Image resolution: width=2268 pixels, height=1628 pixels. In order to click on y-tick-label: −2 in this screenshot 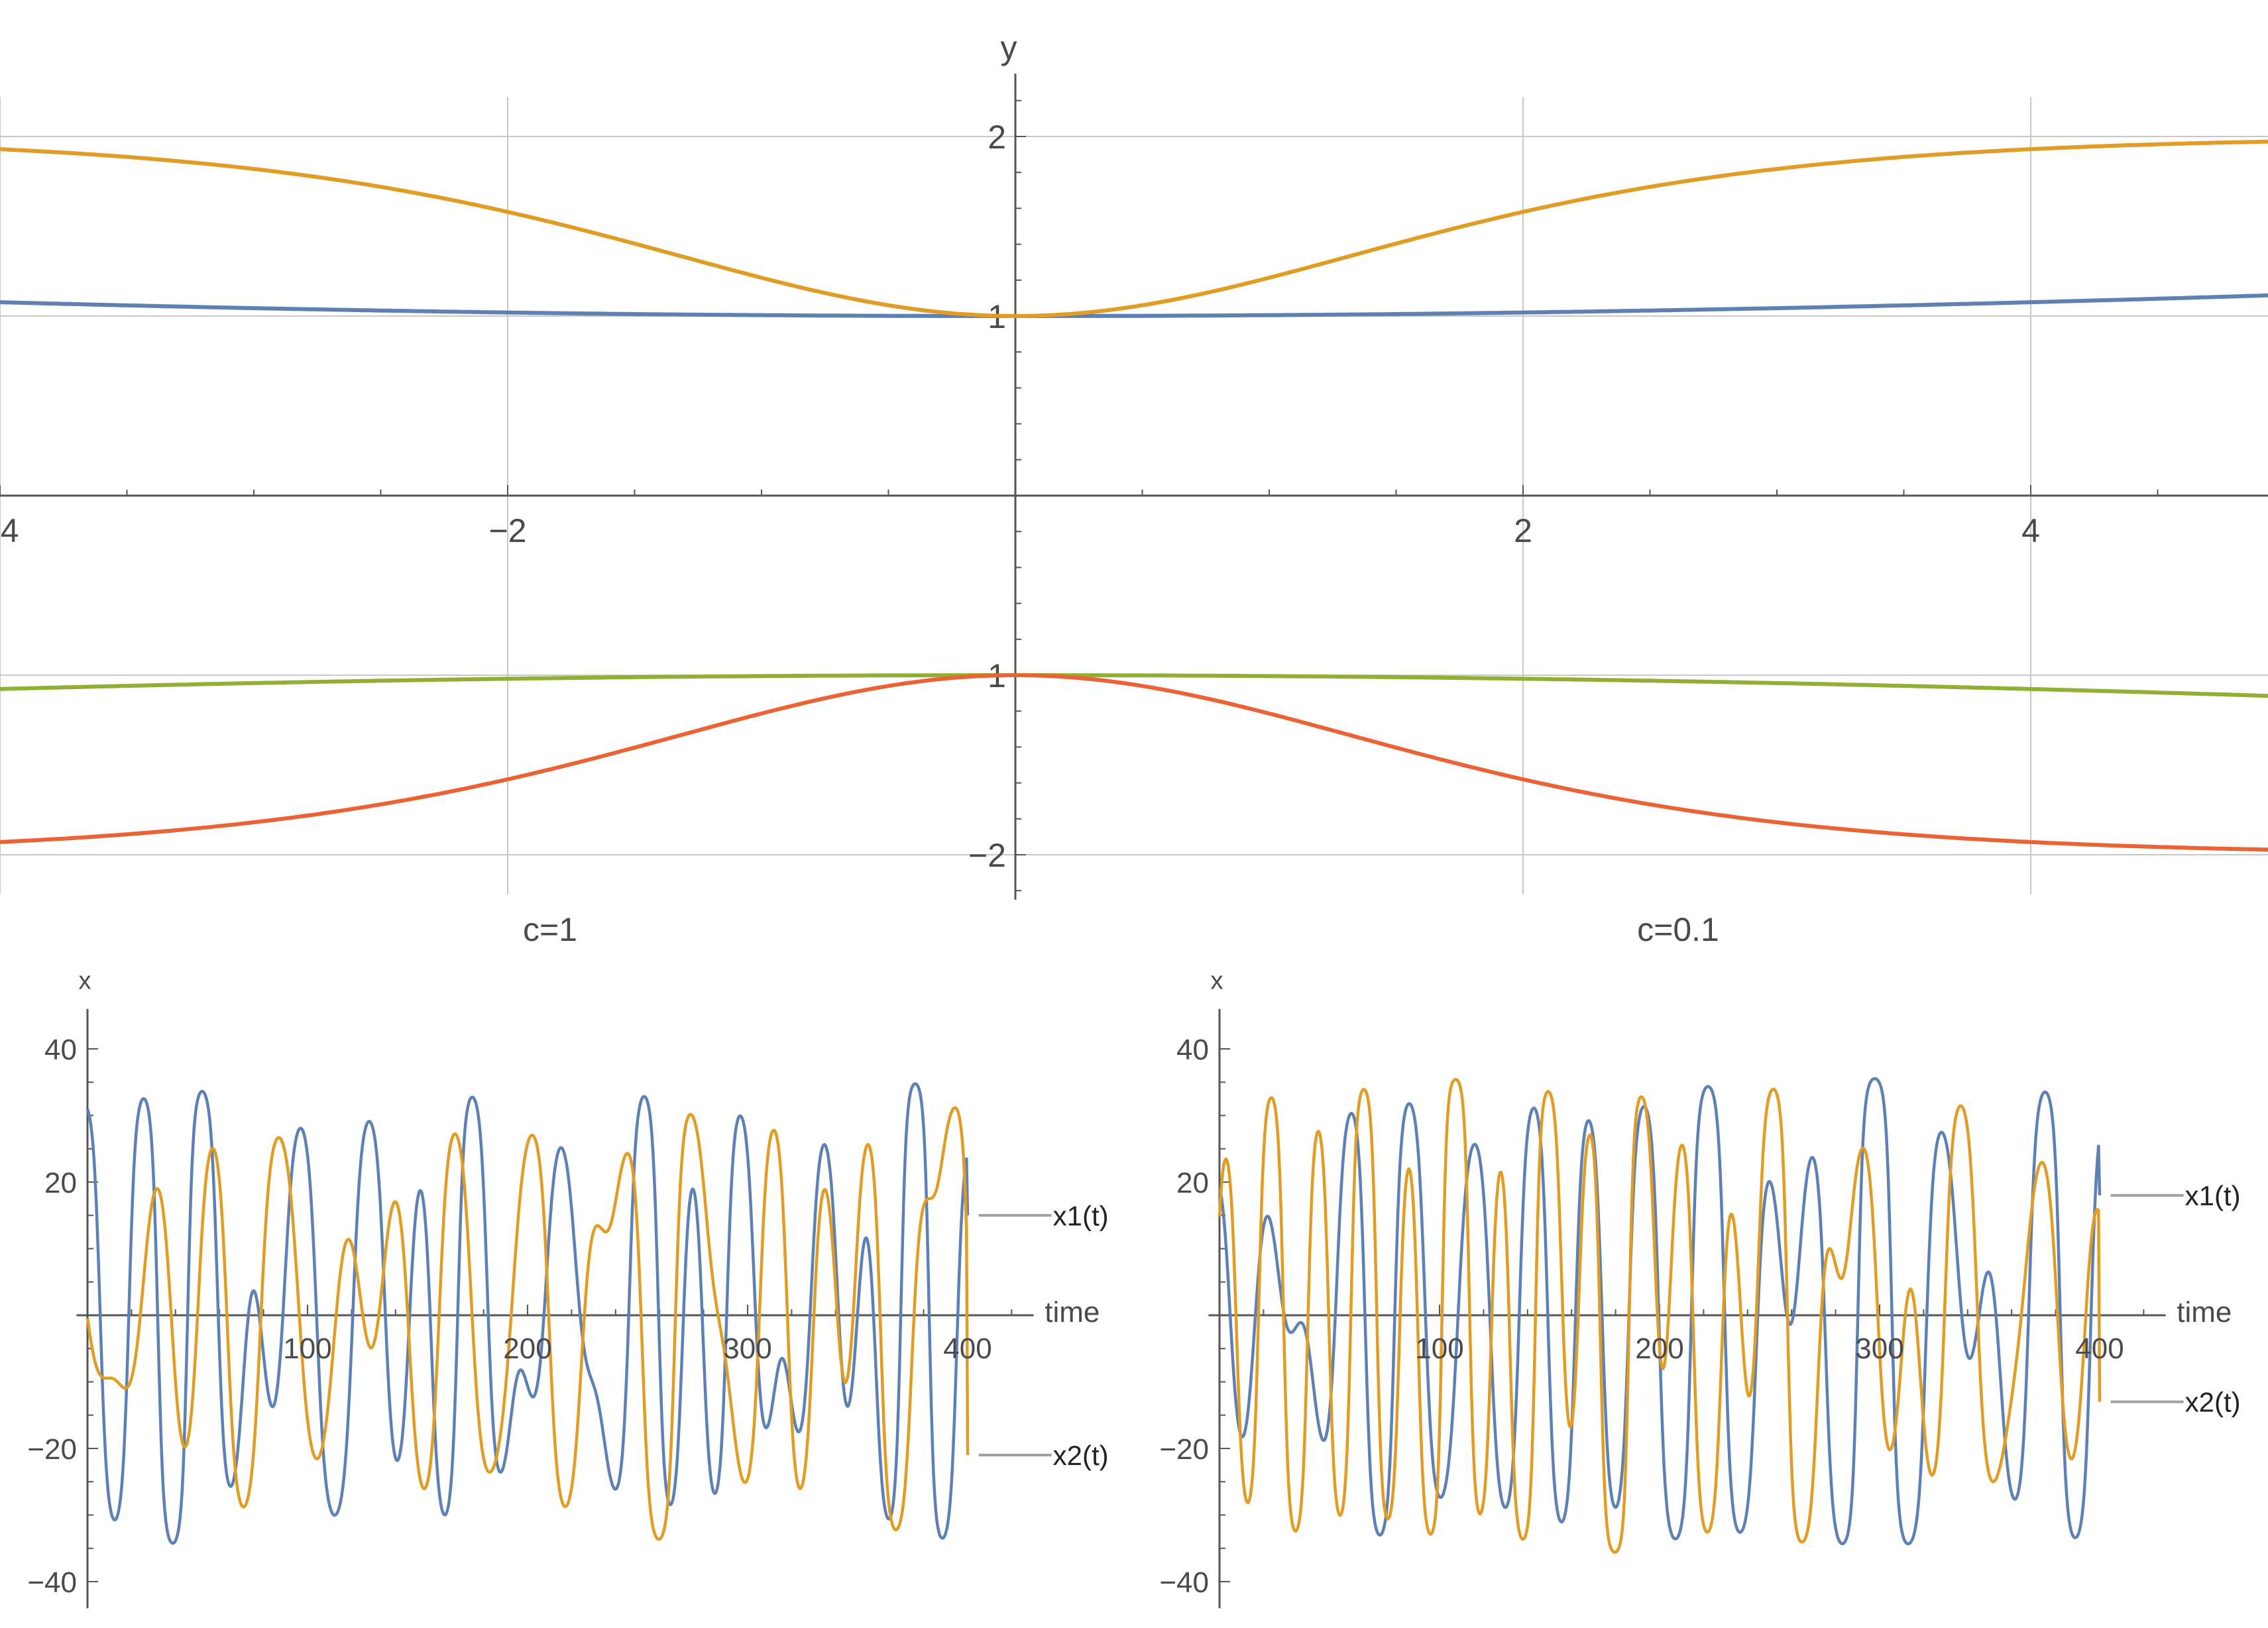, I will do `click(987, 855)`.